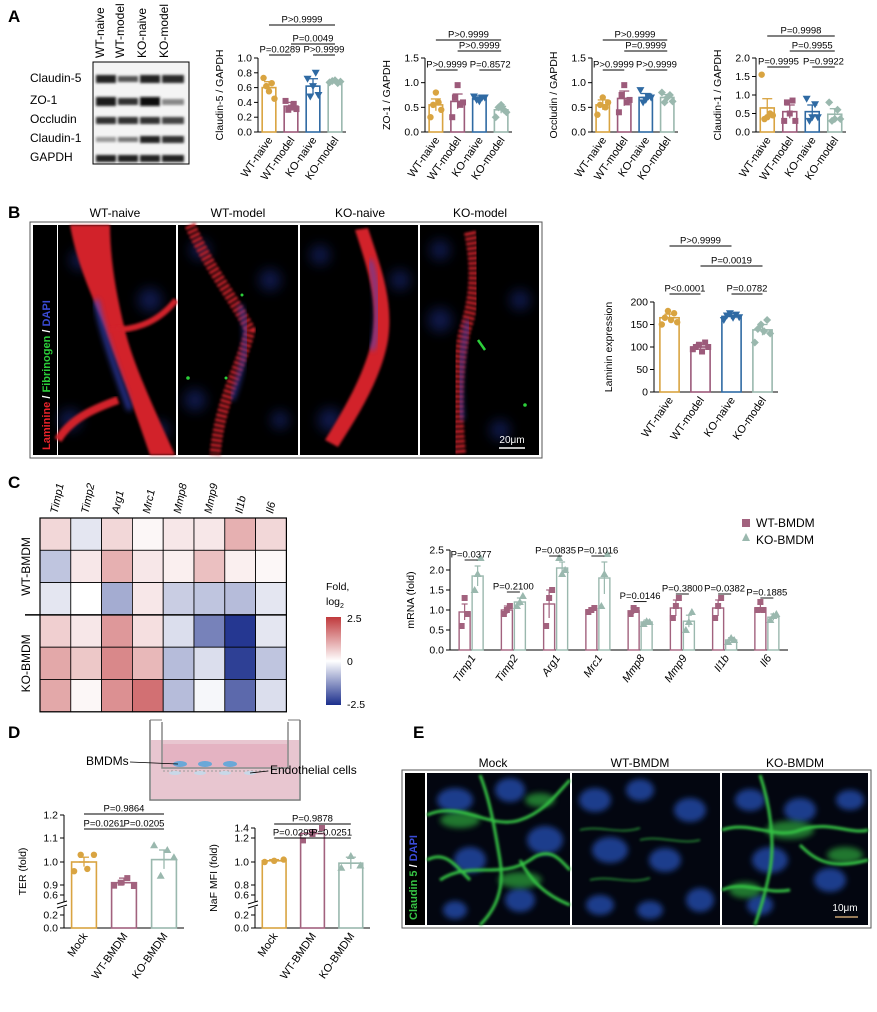  Describe the element at coordinates (104, 824) in the screenshot. I see `p-value-label: P=0.0261` at that location.